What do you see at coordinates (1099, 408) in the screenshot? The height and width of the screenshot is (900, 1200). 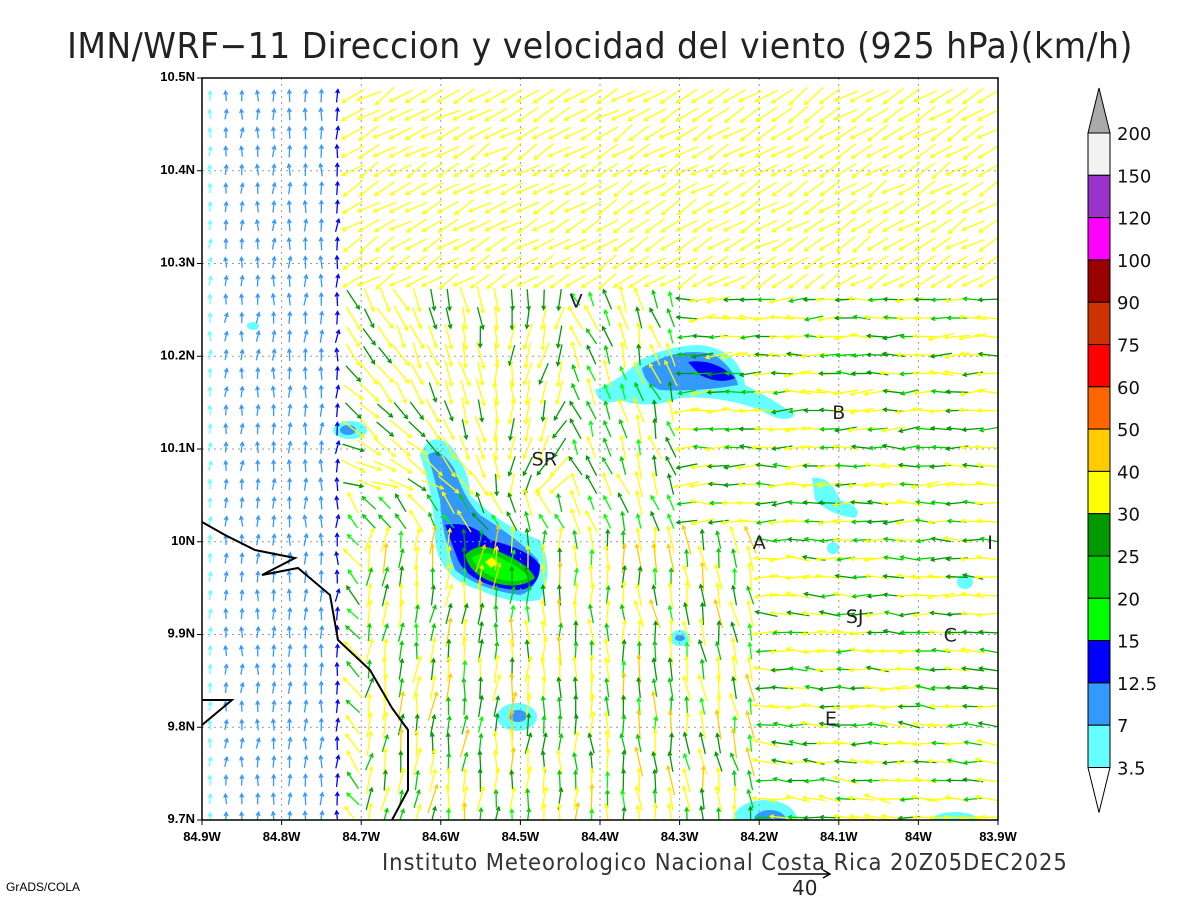 I see `colorbar-swatch` at bounding box center [1099, 408].